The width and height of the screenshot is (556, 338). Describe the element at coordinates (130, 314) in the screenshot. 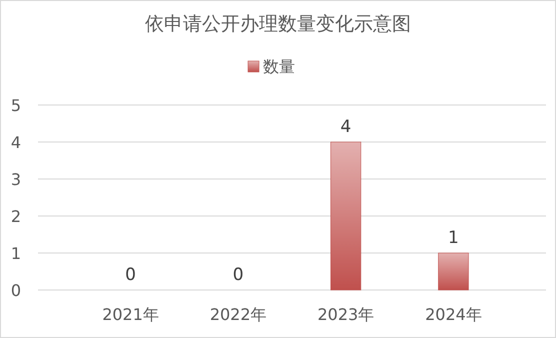

I see `x-tick-label: 2021年` at that location.